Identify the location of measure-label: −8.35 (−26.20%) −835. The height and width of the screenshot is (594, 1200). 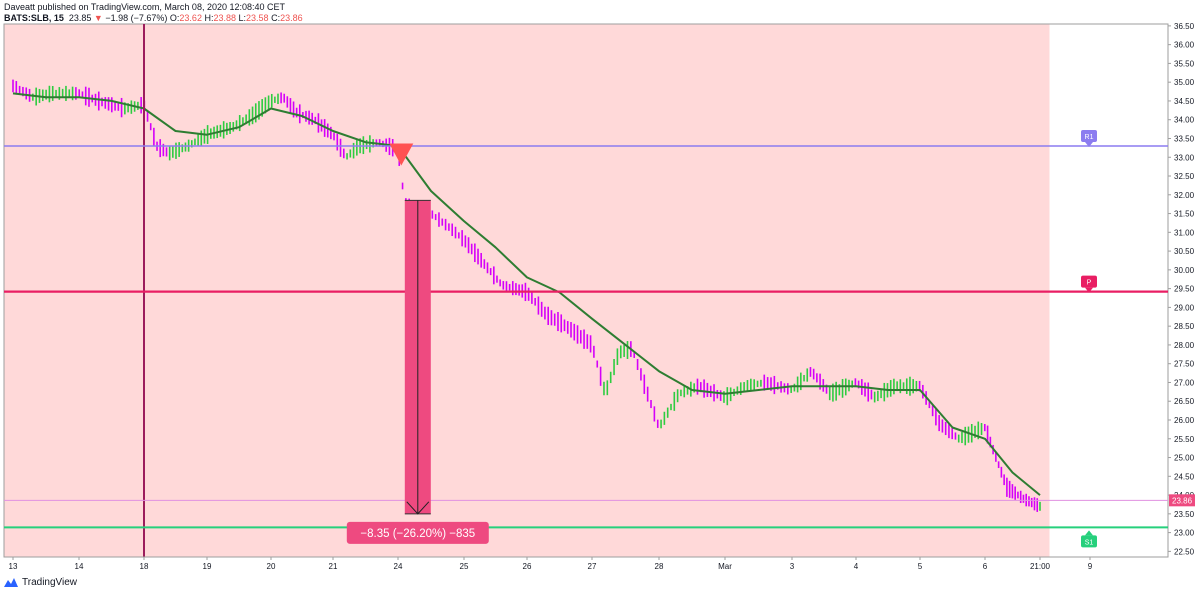
(417, 534).